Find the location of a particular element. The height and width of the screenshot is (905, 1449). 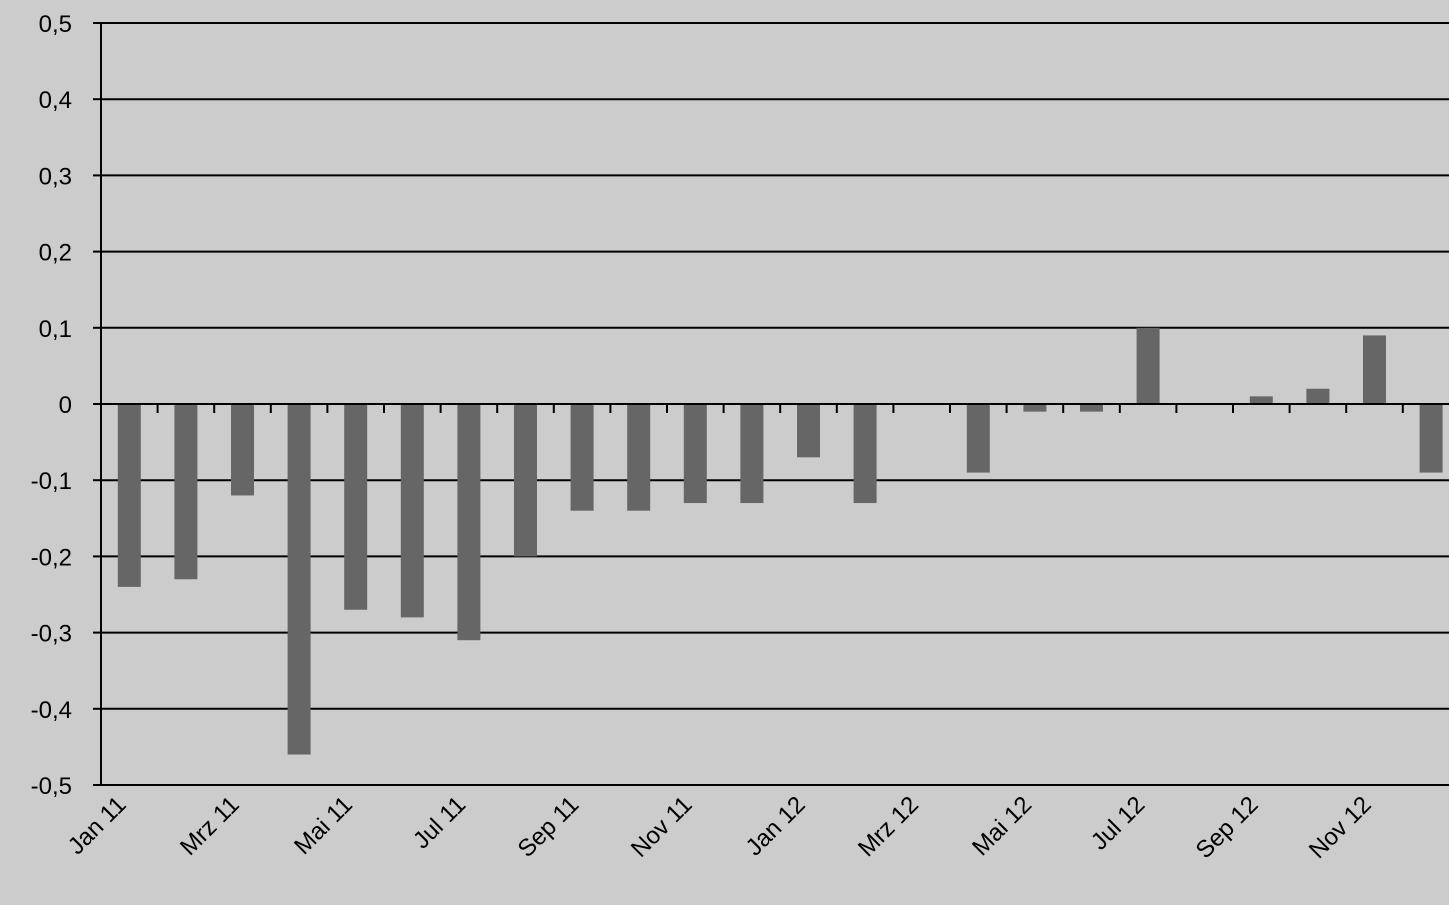

x-tick-label: Mrz 12 is located at coordinates (888, 826).